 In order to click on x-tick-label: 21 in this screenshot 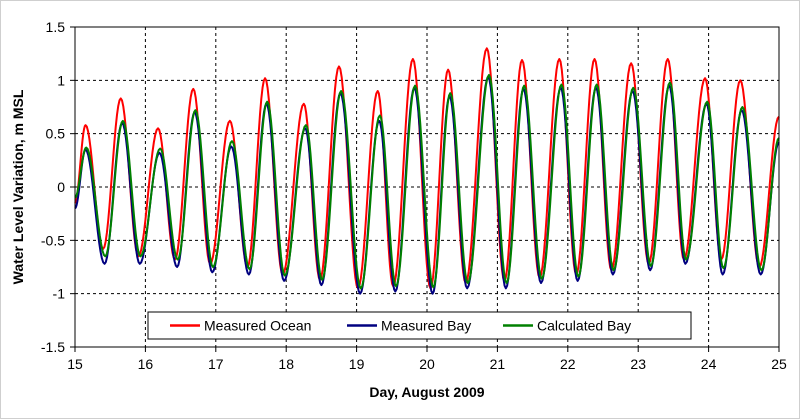, I will do `click(498, 364)`.